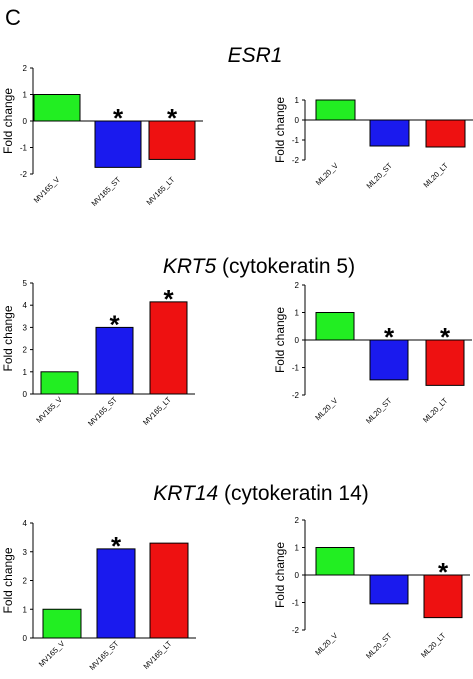 The width and height of the screenshot is (473, 679). I want to click on title-krt5-rest: (cytokeratin 5), so click(285, 266).